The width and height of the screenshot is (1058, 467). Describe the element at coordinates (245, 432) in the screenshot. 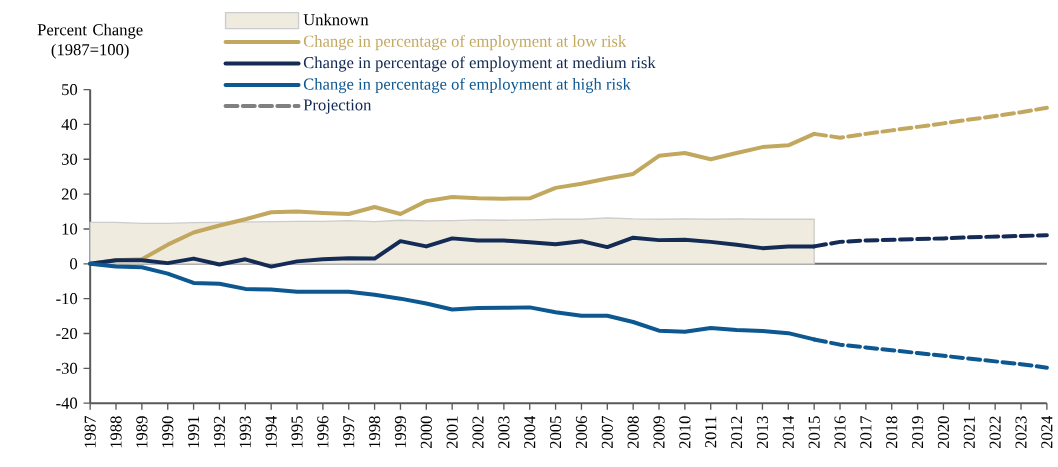

I see `x-tick-label: 1993` at that location.